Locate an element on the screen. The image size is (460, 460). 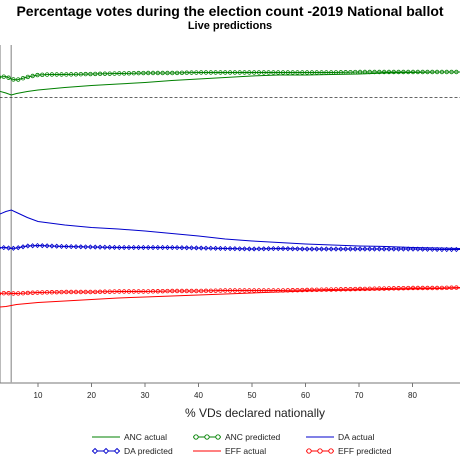
legend-item-eff-predicted: EFF predicted is located at coordinates (349, 451).